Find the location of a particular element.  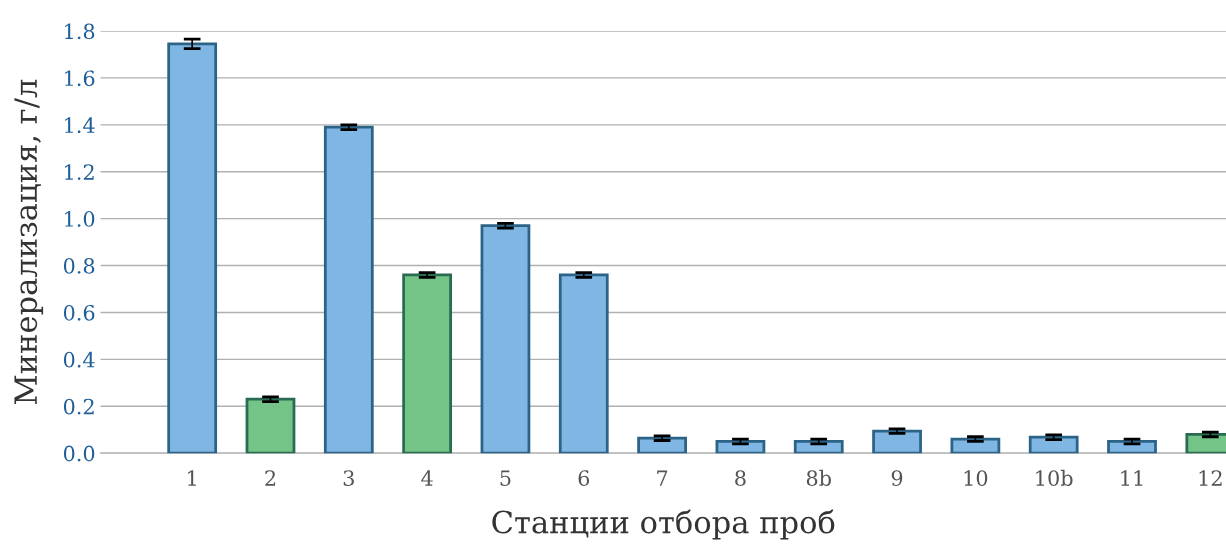

x-tick-label: 3 is located at coordinates (348, 478).